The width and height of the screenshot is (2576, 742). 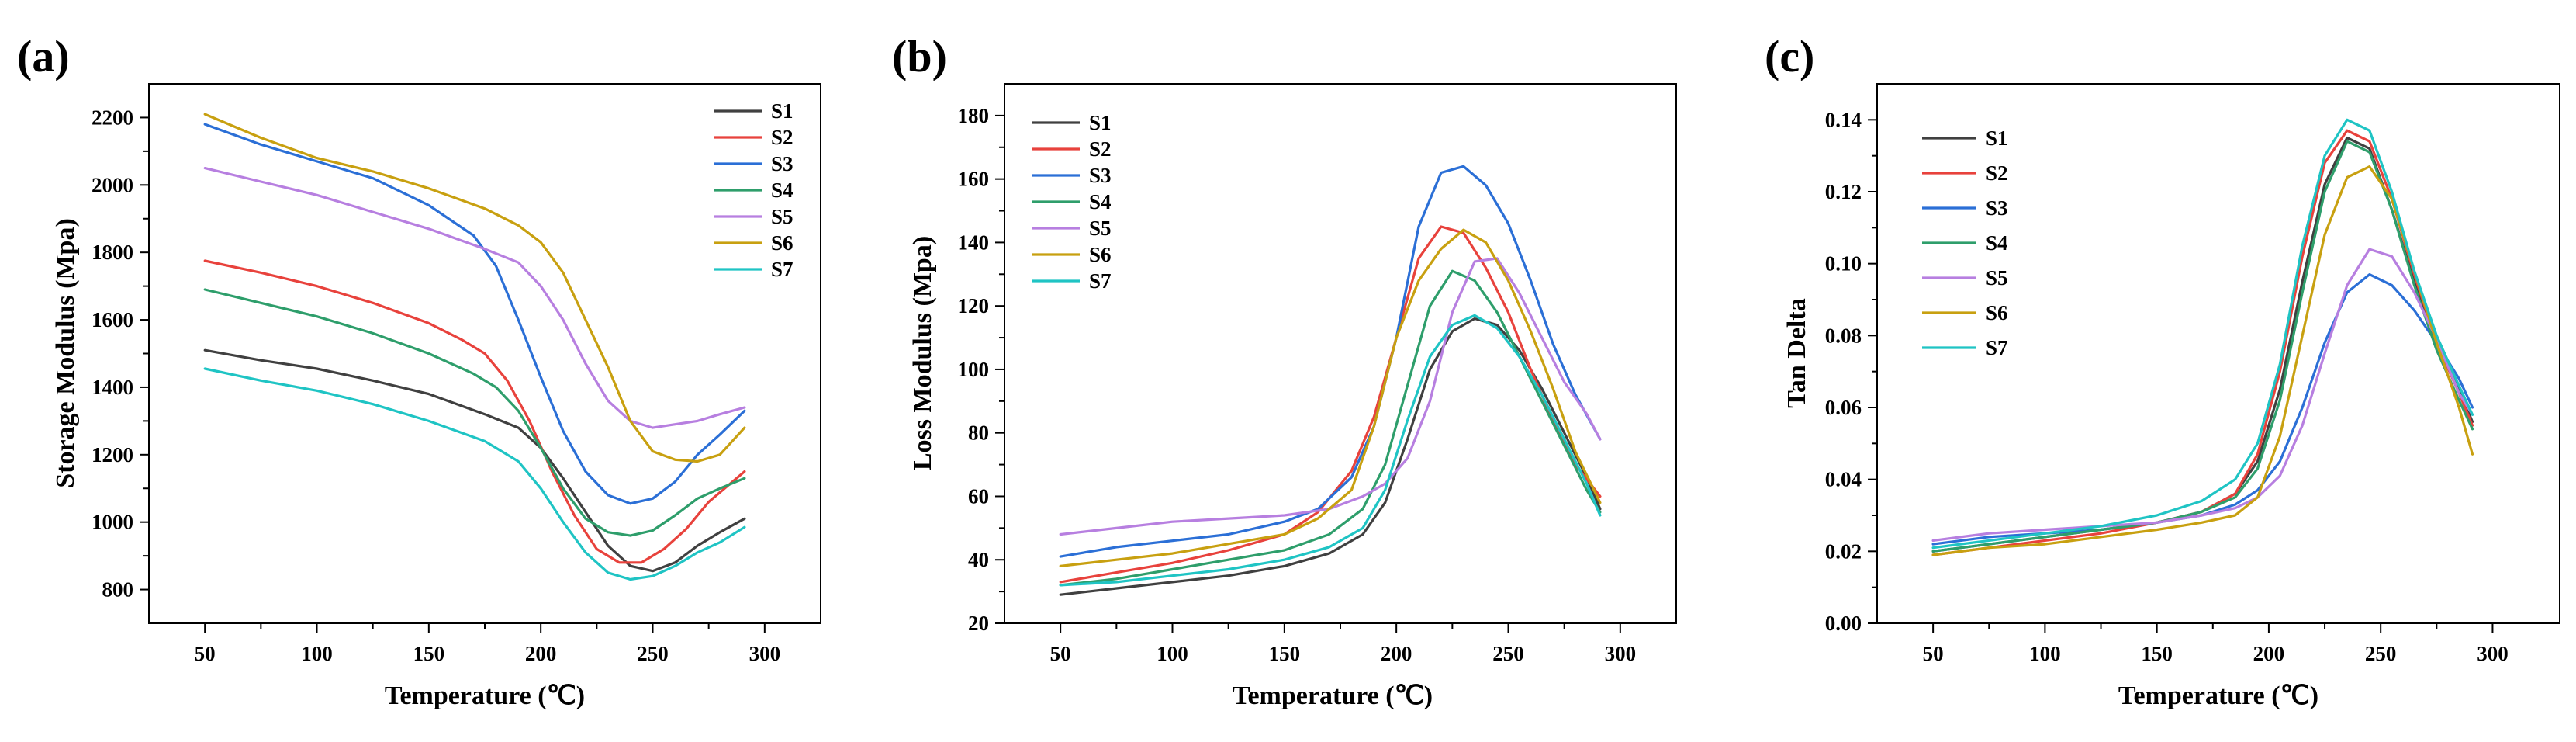 What do you see at coordinates (754, 190) in the screenshot?
I see `panel-a-legend: S1 S2 S3 S4 S5 S6 S7` at bounding box center [754, 190].